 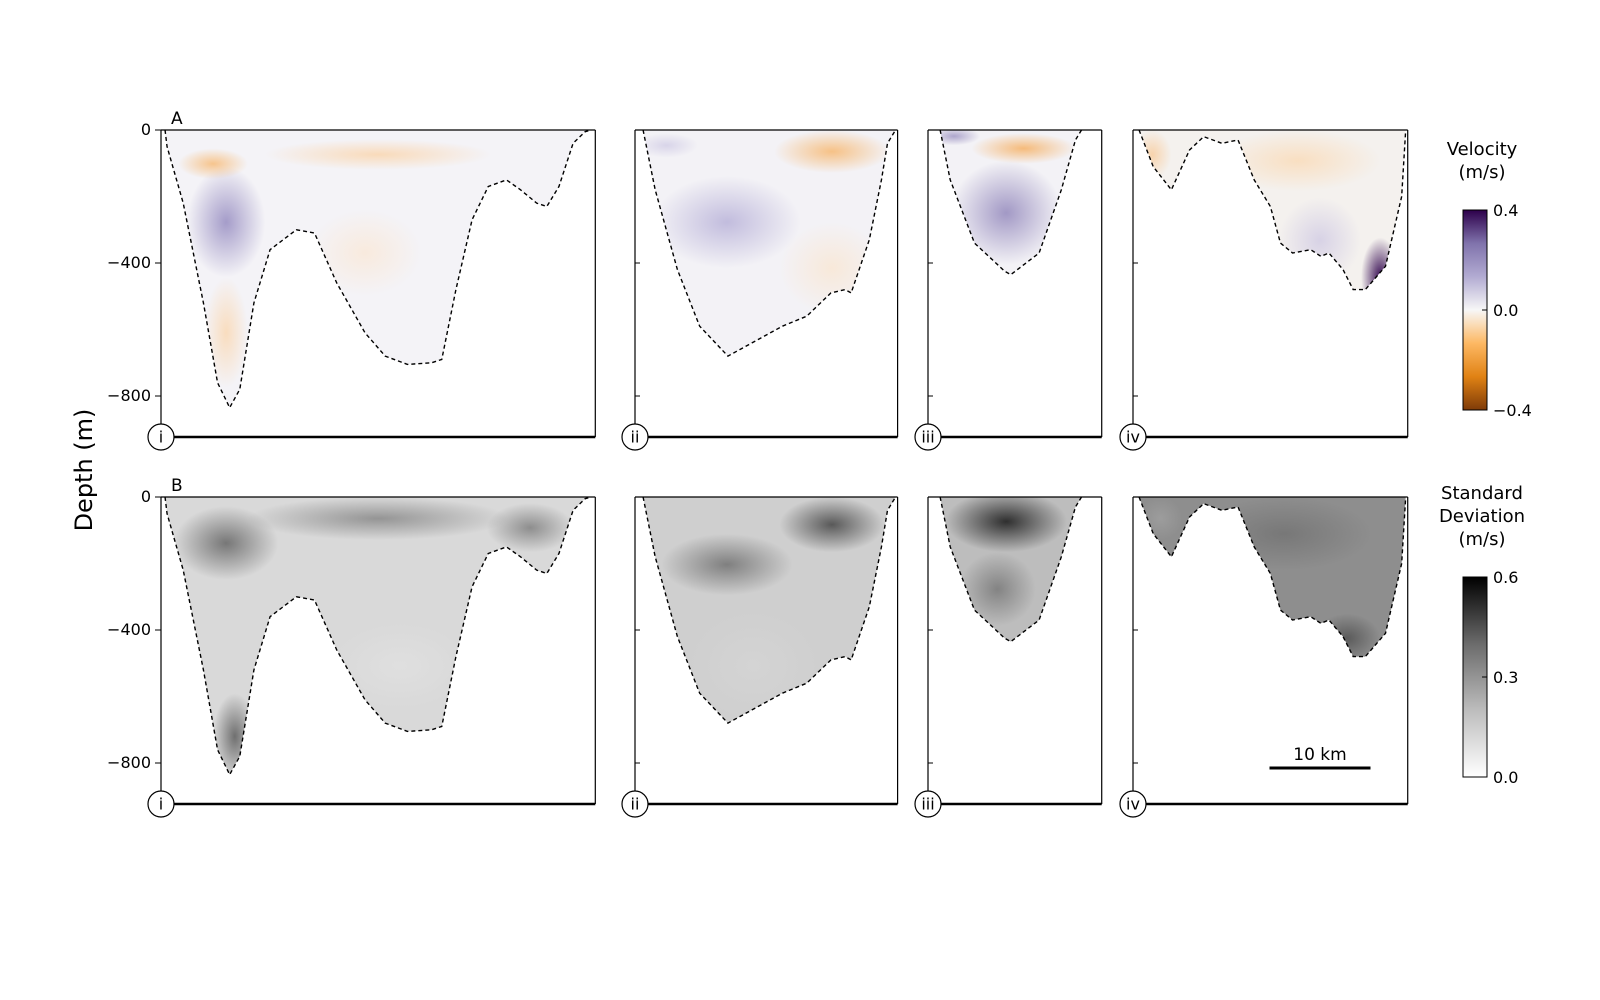 I want to click on panel-a-iv: iv, so click(x=1264, y=290).